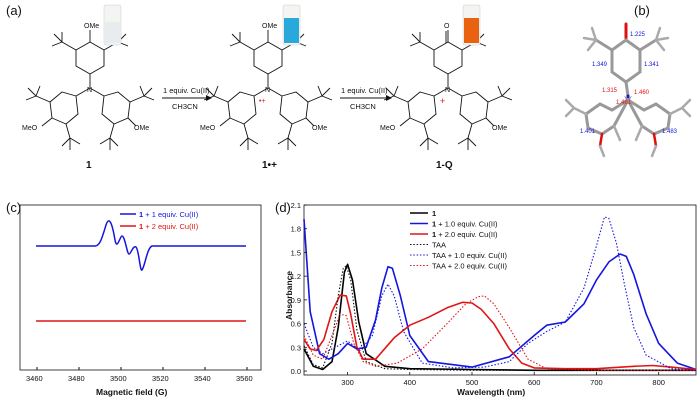 This screenshot has width=700, height=406. Describe the element at coordinates (202, 378) in the screenshot. I see `epr-tick: 3540` at that location.